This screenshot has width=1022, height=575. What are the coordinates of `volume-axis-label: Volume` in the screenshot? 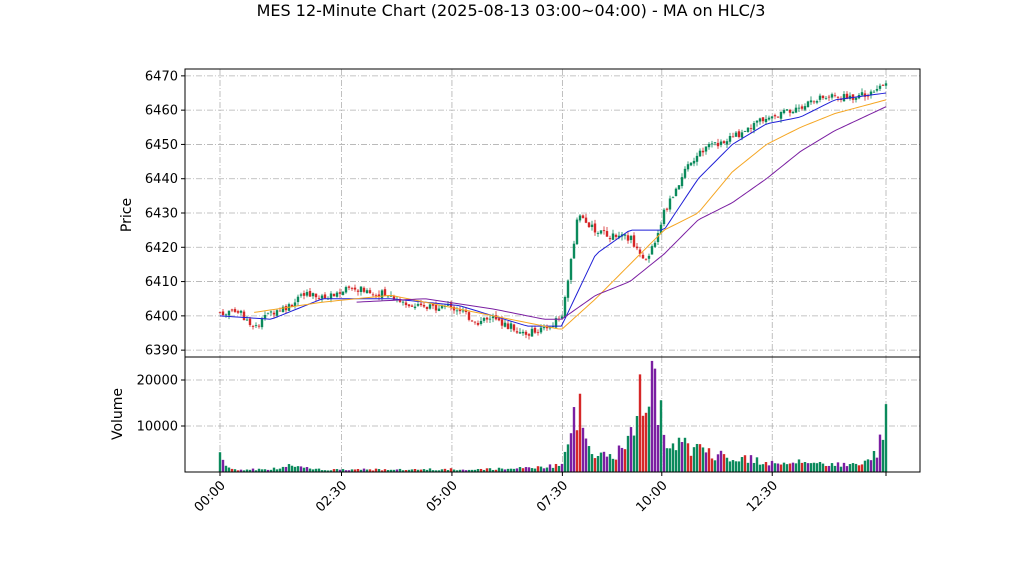 It's located at (118, 414).